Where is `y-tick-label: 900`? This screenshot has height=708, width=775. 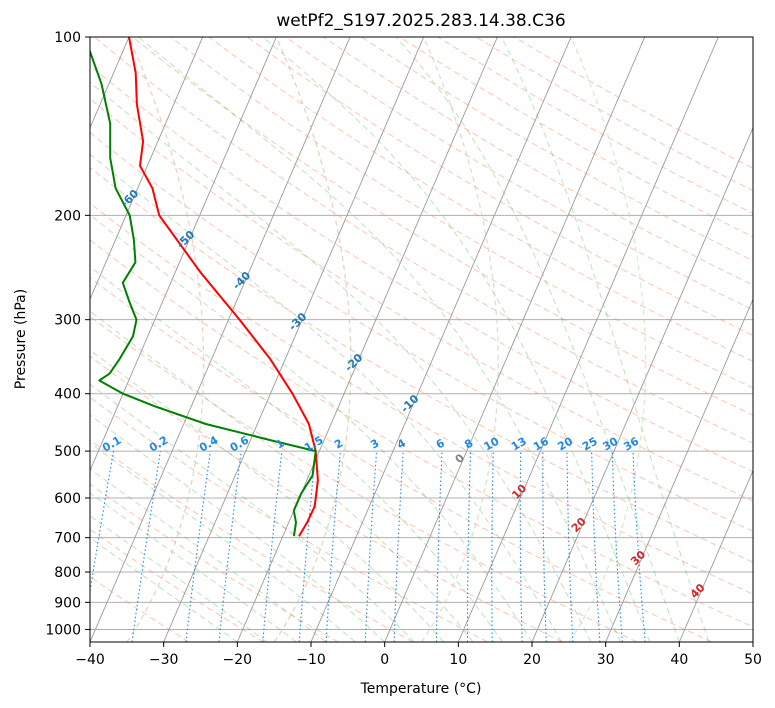
y-tick-label: 900 is located at coordinates (67, 603).